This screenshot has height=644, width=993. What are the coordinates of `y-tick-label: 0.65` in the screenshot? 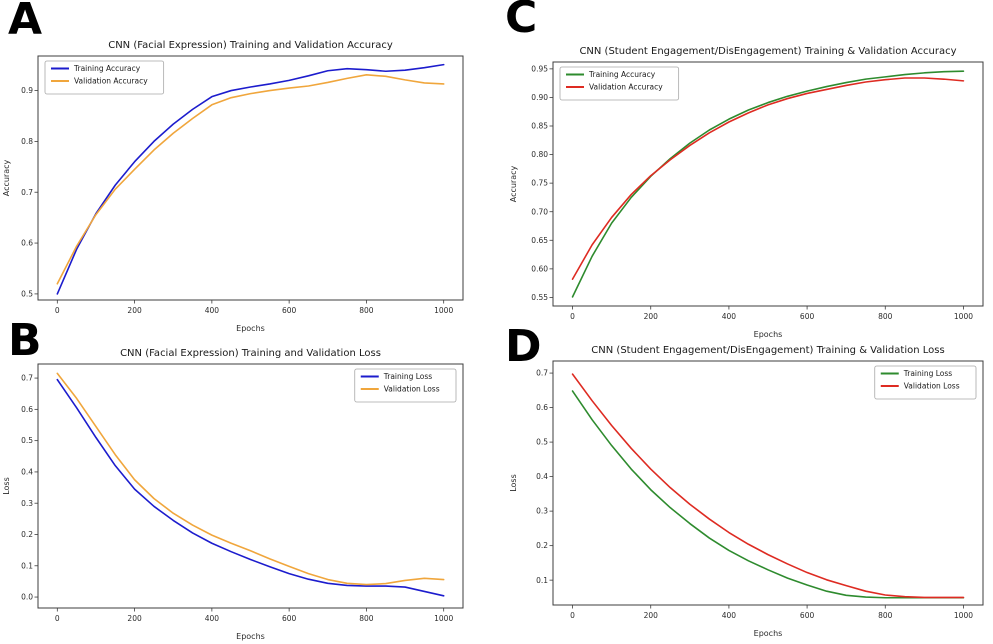 It's located at (539, 240).